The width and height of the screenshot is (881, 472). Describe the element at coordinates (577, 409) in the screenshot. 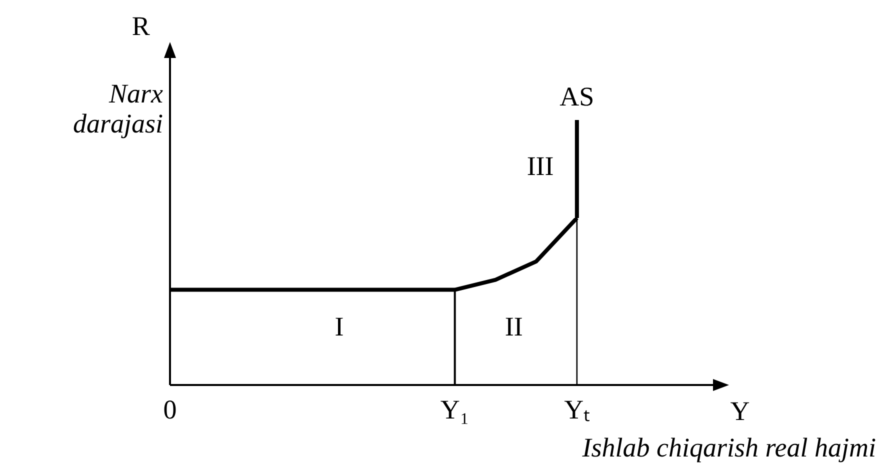

I see `x-tick-label: Yₜ` at that location.